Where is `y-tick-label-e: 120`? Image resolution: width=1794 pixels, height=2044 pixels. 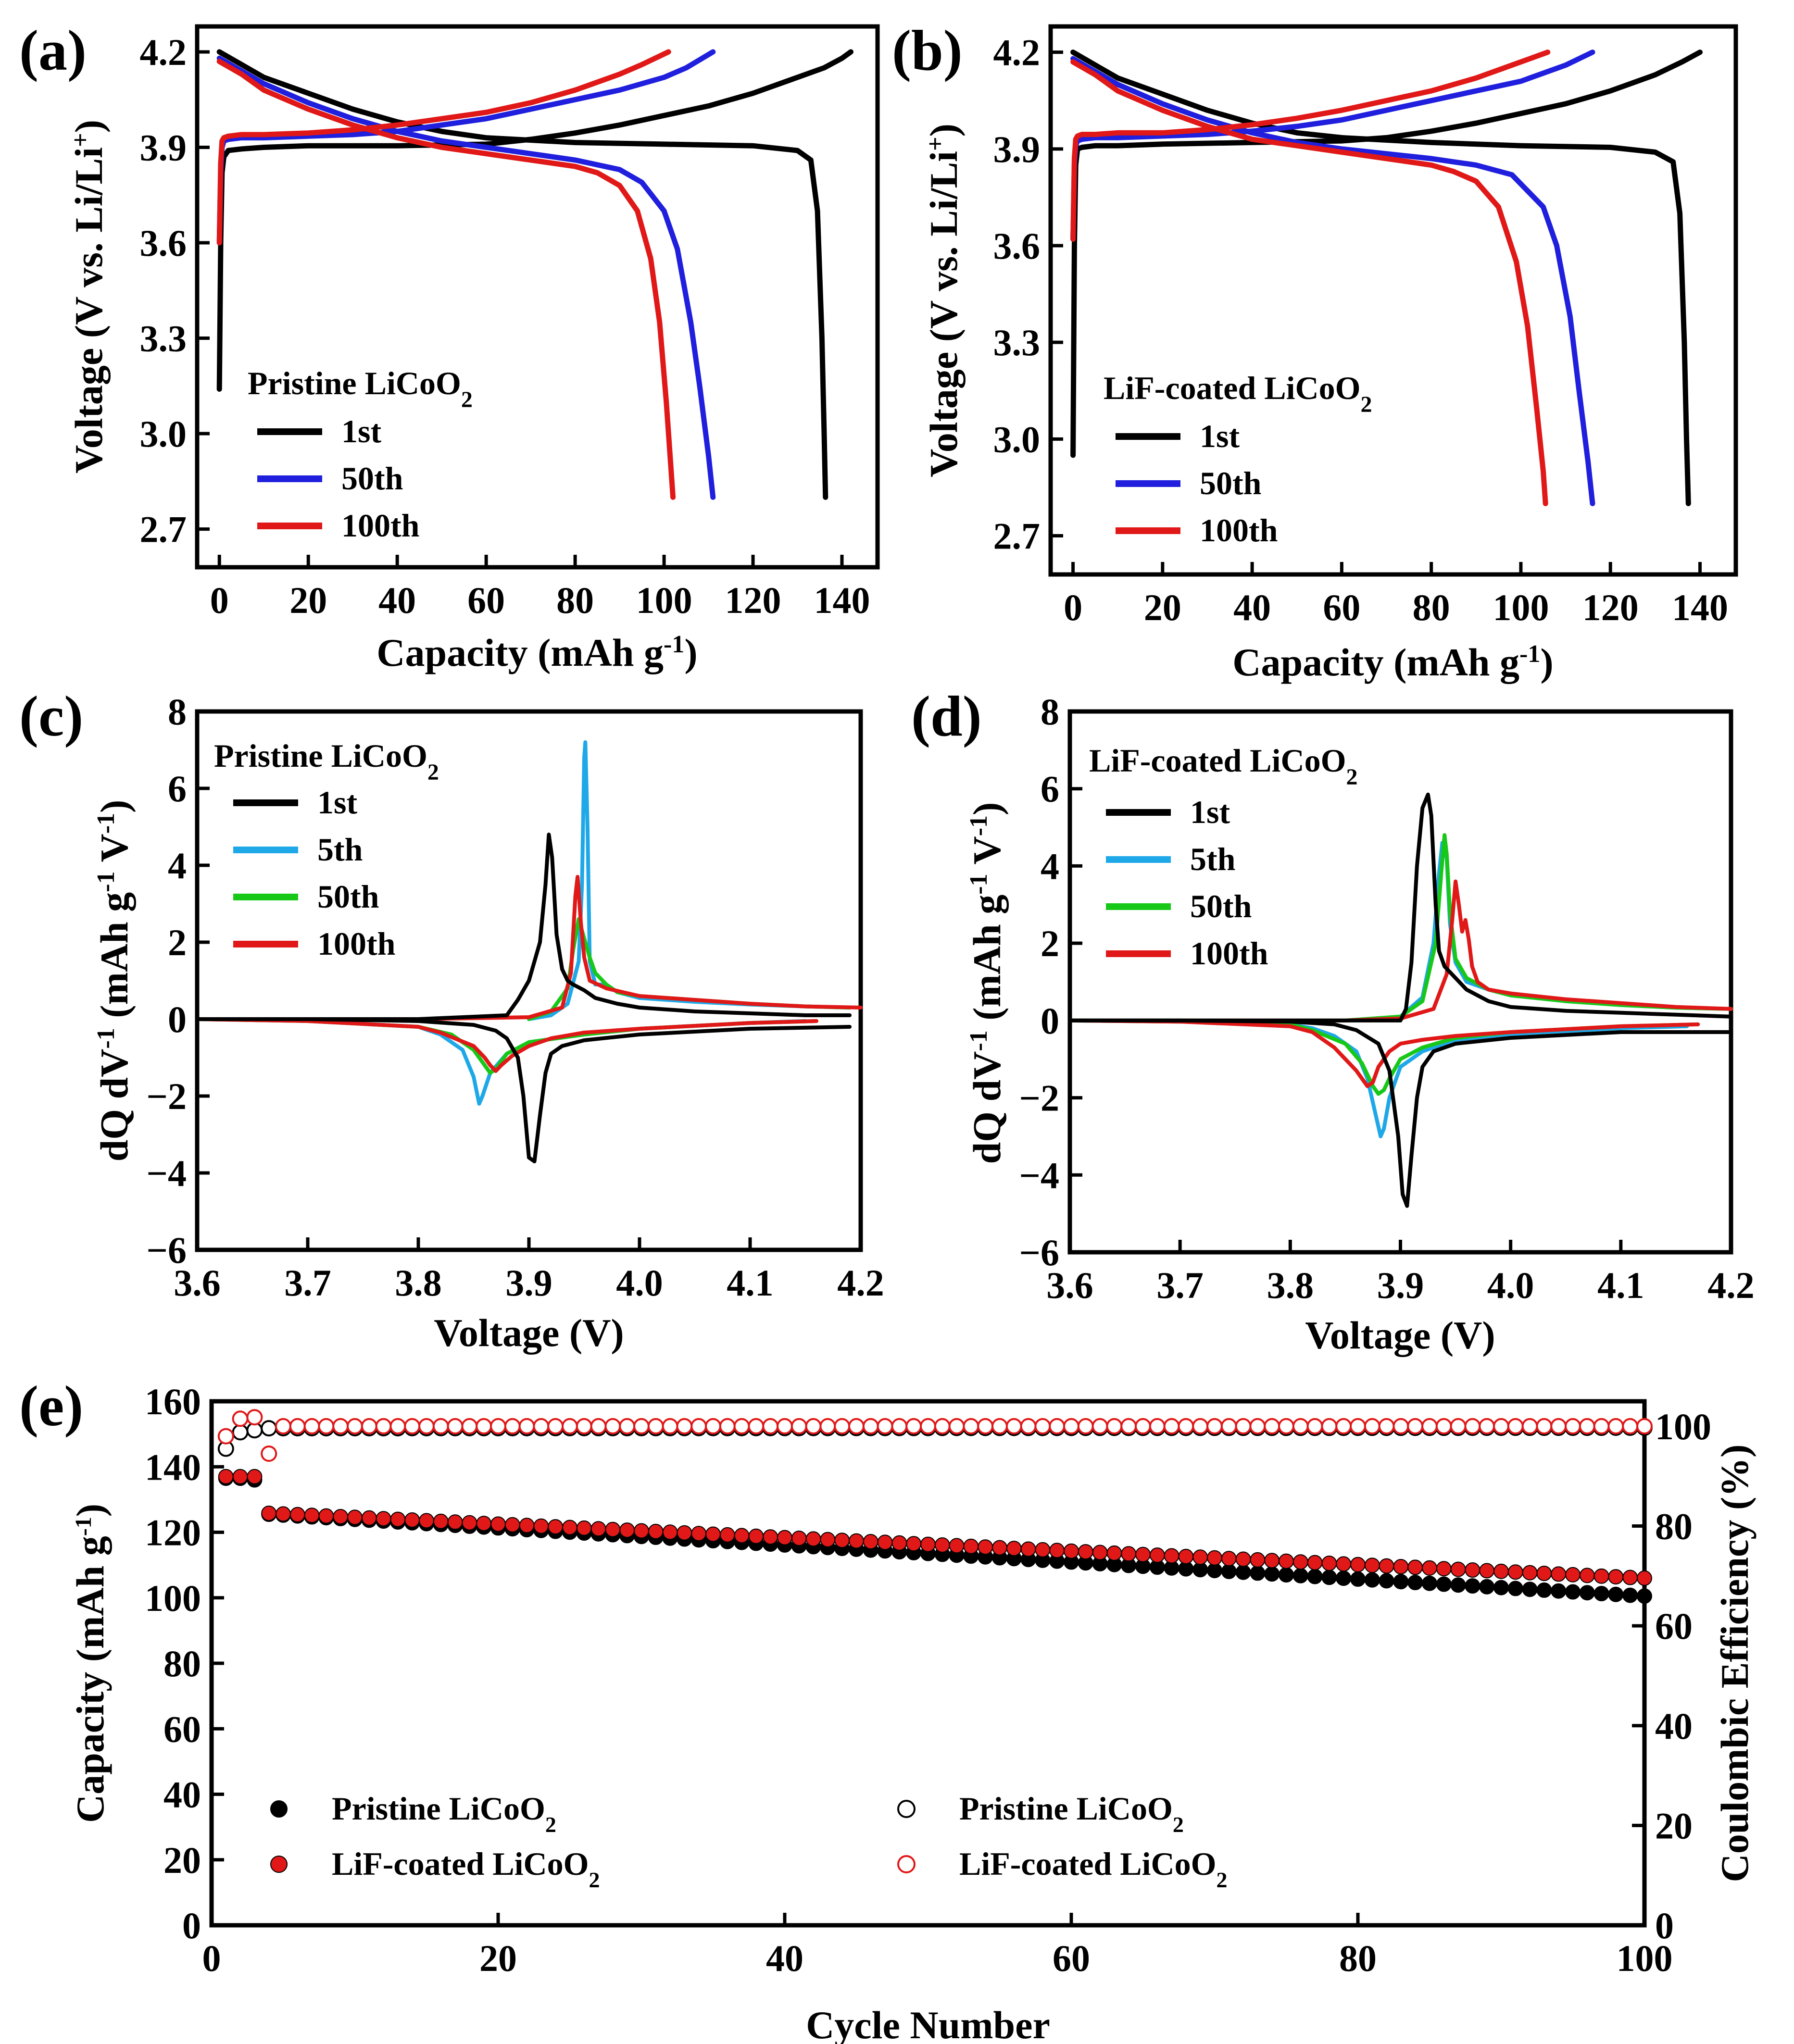
y-tick-label-e: 120 is located at coordinates (173, 1533).